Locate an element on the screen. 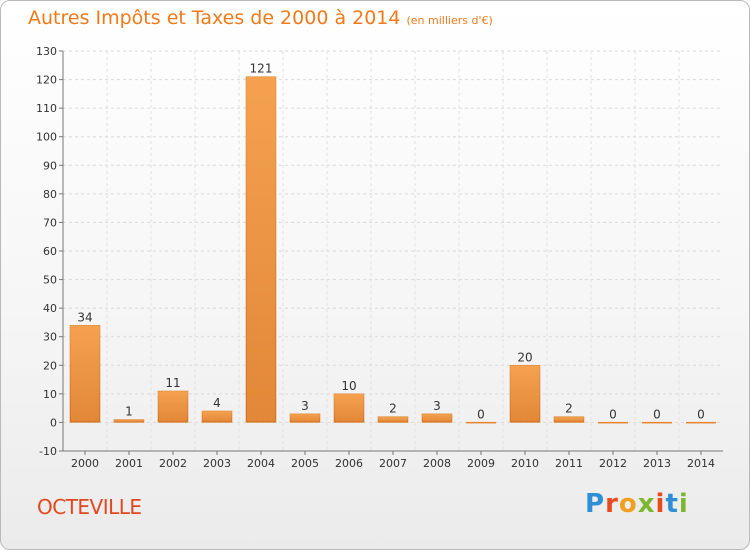  x-tick-label: 2000 is located at coordinates (85, 463).